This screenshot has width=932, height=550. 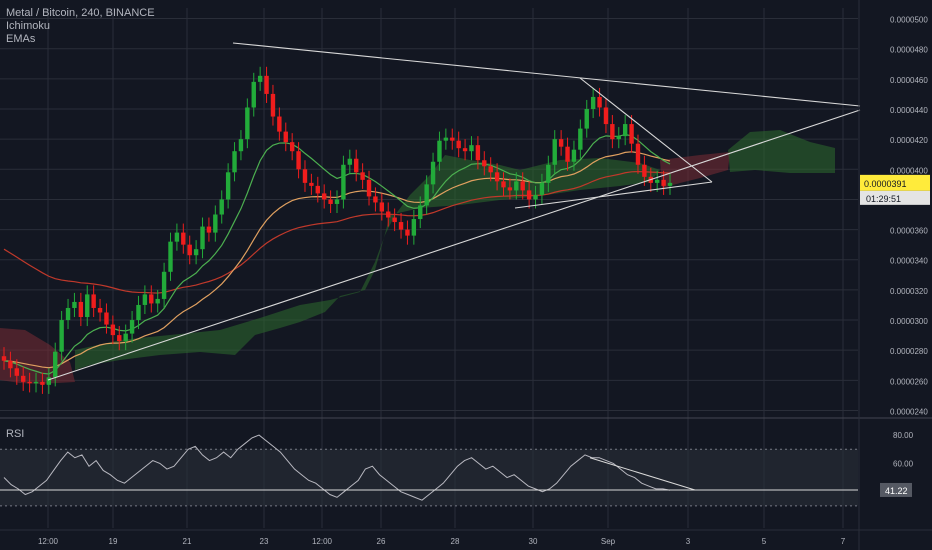 I want to click on rsi-trendline, so click(x=642, y=474).